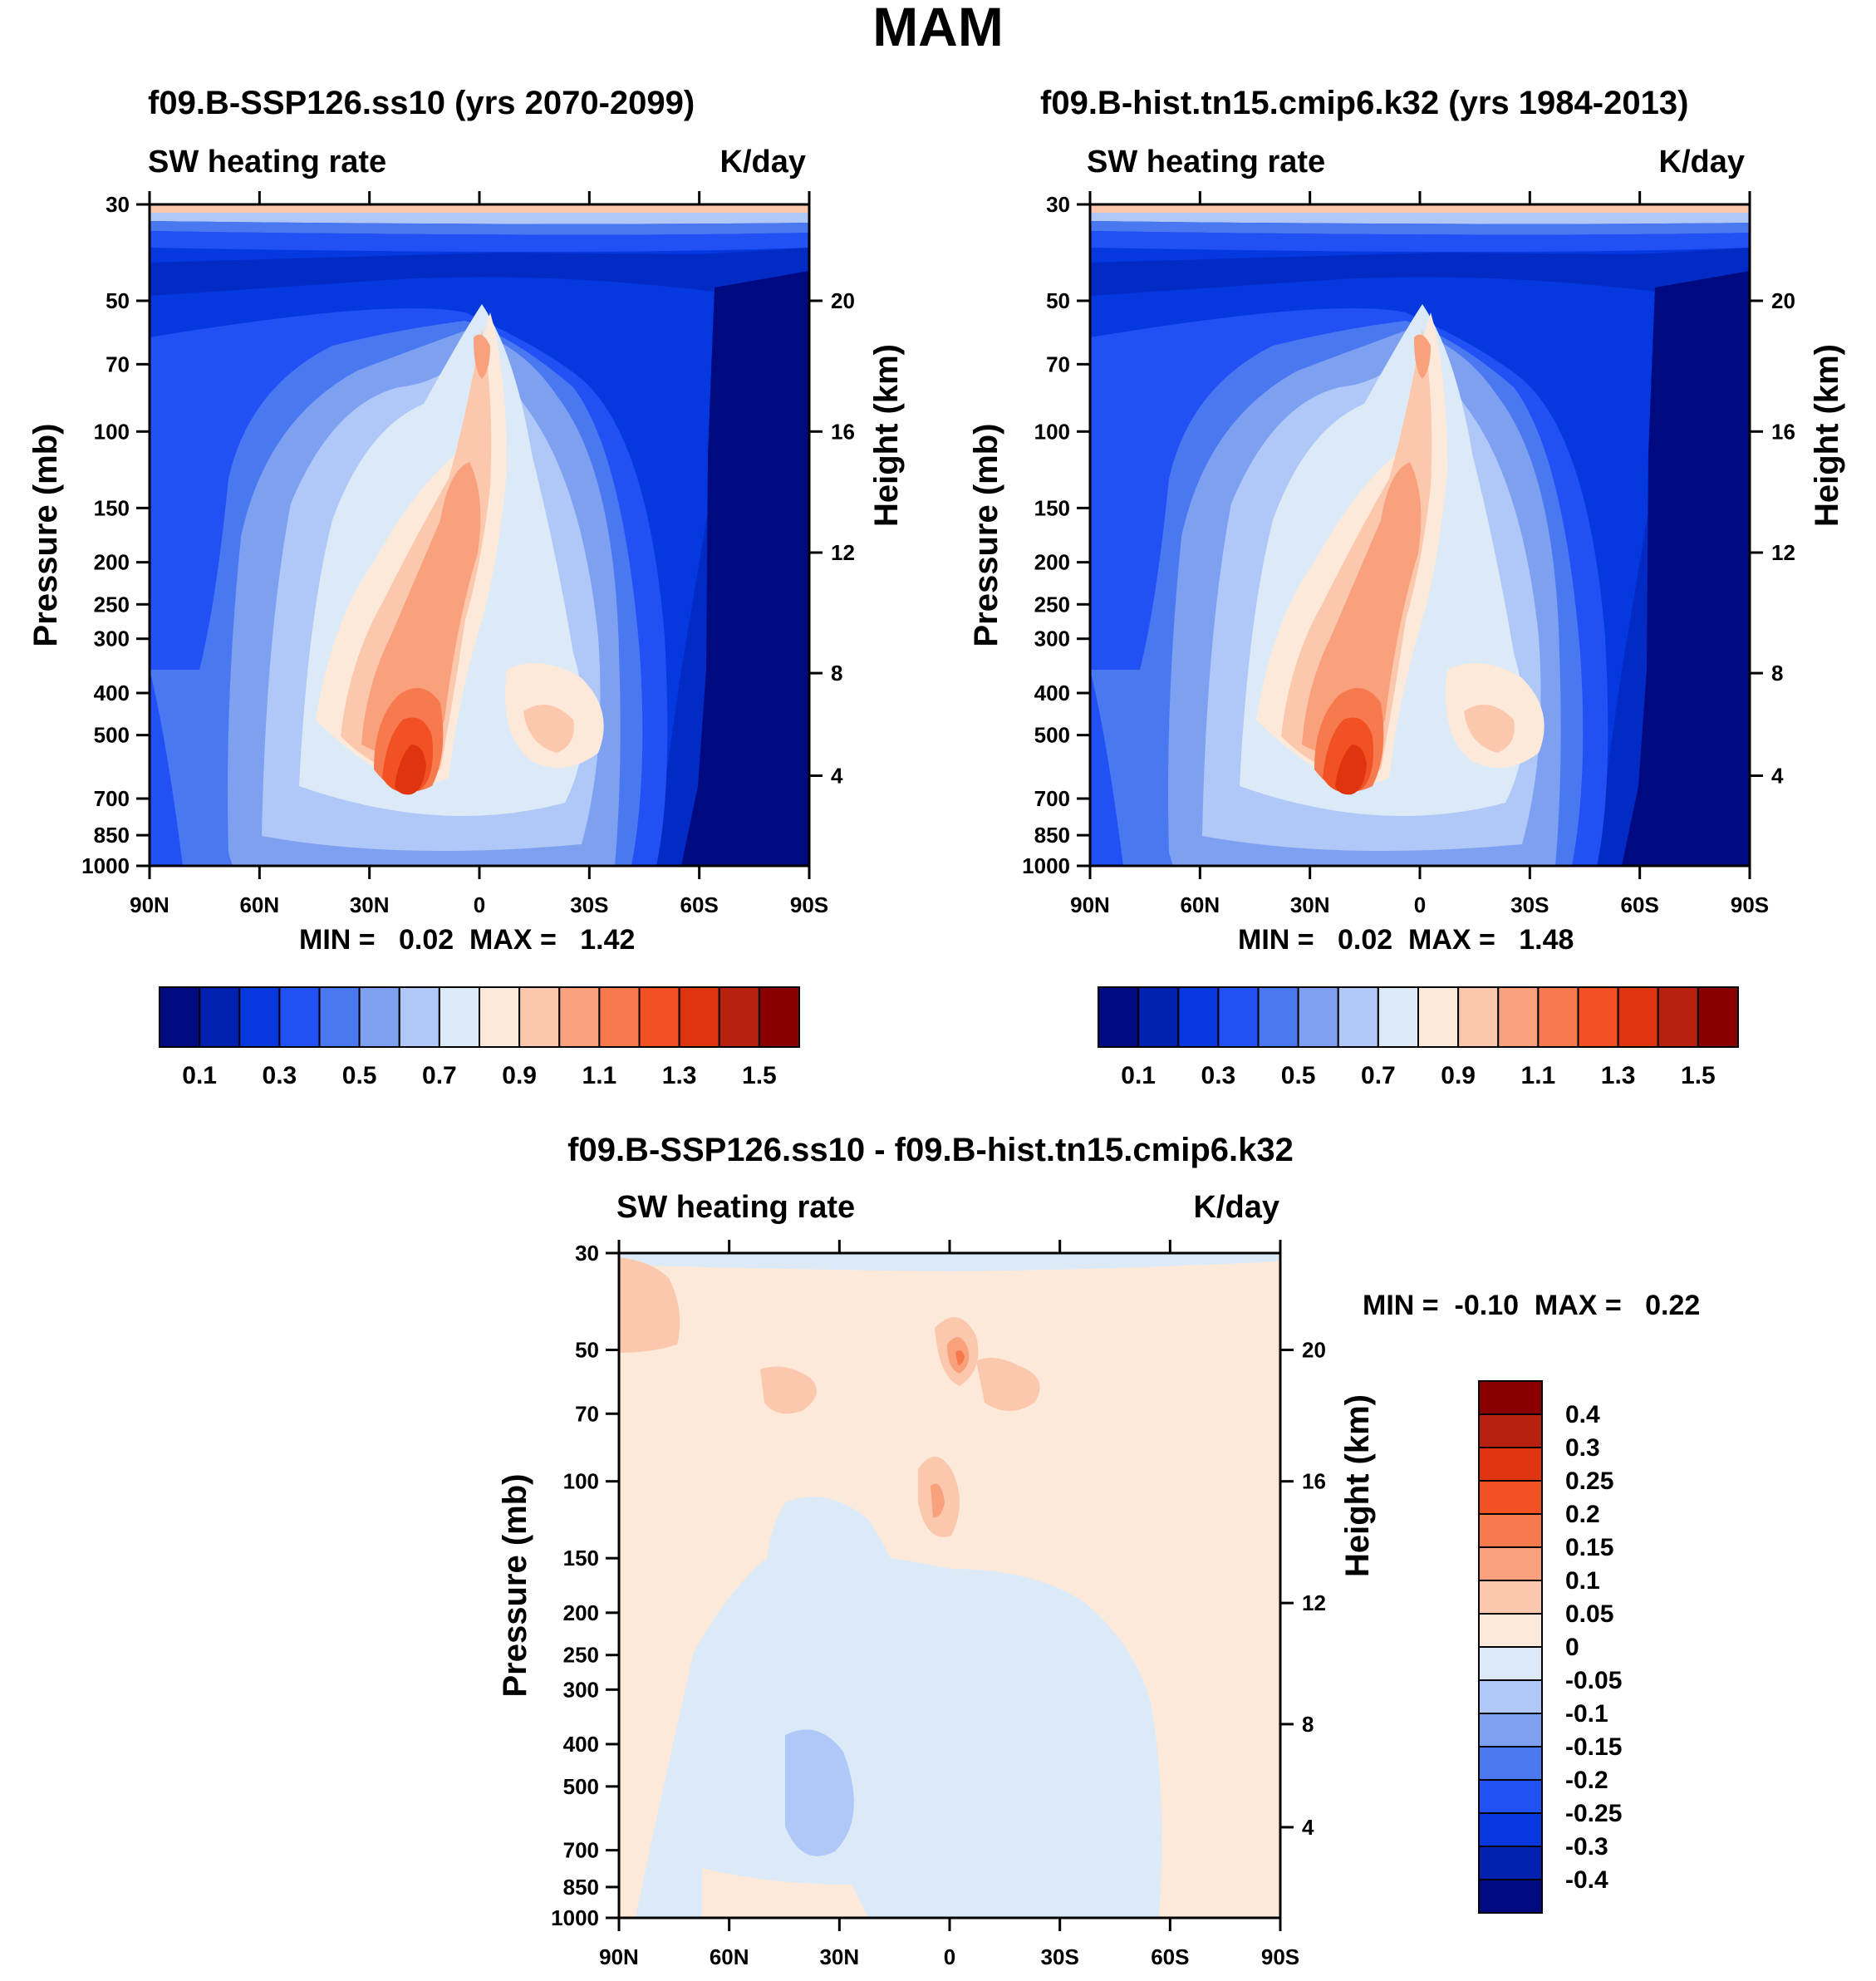  What do you see at coordinates (762, 162) in the screenshot?
I see `sublabel-right-ssp: K/day` at bounding box center [762, 162].